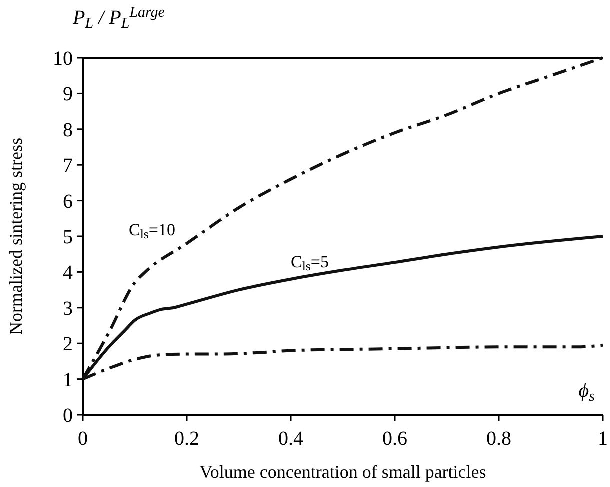 Image resolution: width=610 pixels, height=487 pixels. I want to click on y-tick-label: 7, so click(68, 166).